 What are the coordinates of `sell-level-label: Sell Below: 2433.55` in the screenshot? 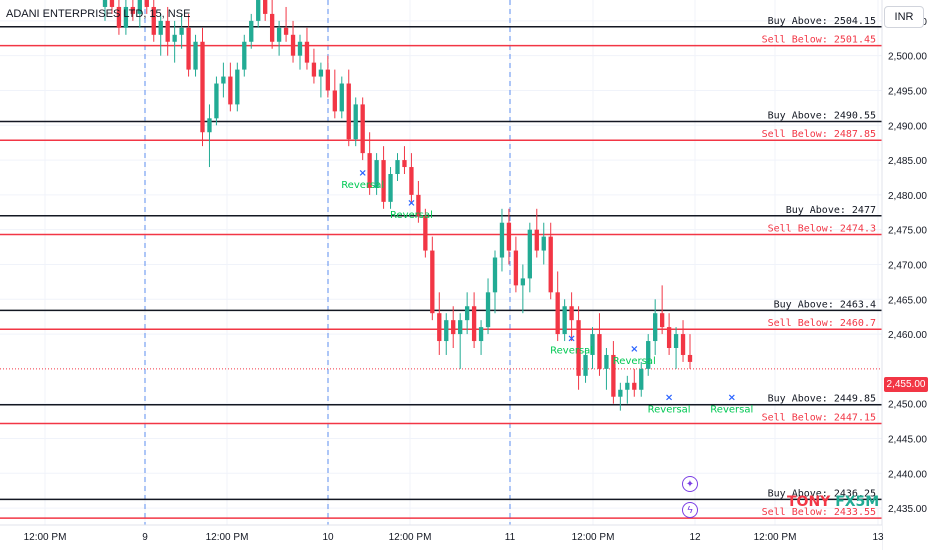 It's located at (819, 512).